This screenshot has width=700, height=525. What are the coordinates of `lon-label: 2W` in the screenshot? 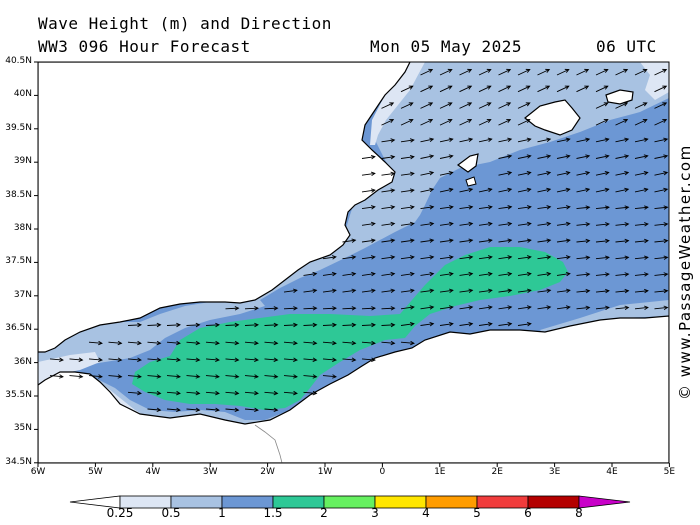 It's located at (267, 472).